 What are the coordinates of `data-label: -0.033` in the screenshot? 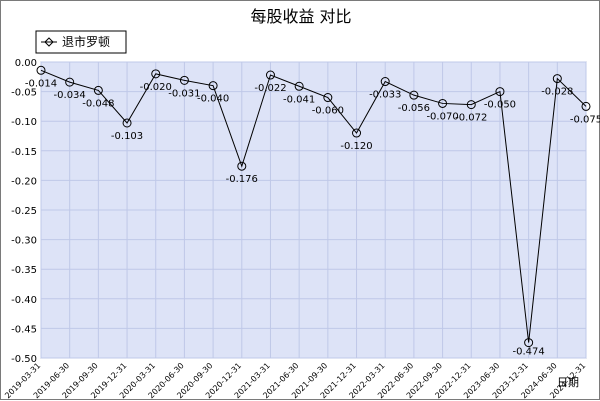 It's located at (385, 95).